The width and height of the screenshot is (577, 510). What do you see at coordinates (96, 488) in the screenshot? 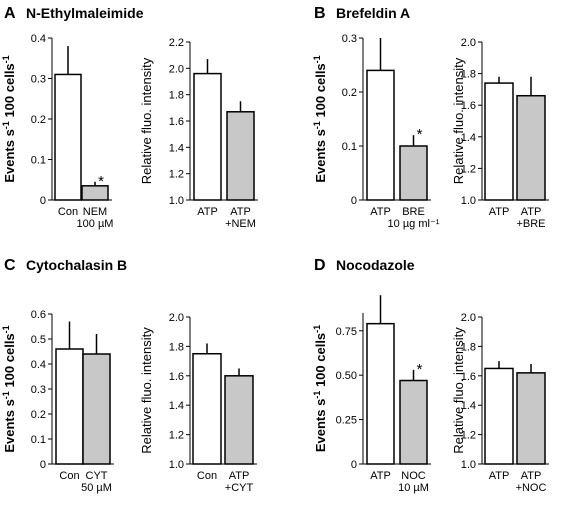
I see `category-label: 50 µM` at bounding box center [96, 488].